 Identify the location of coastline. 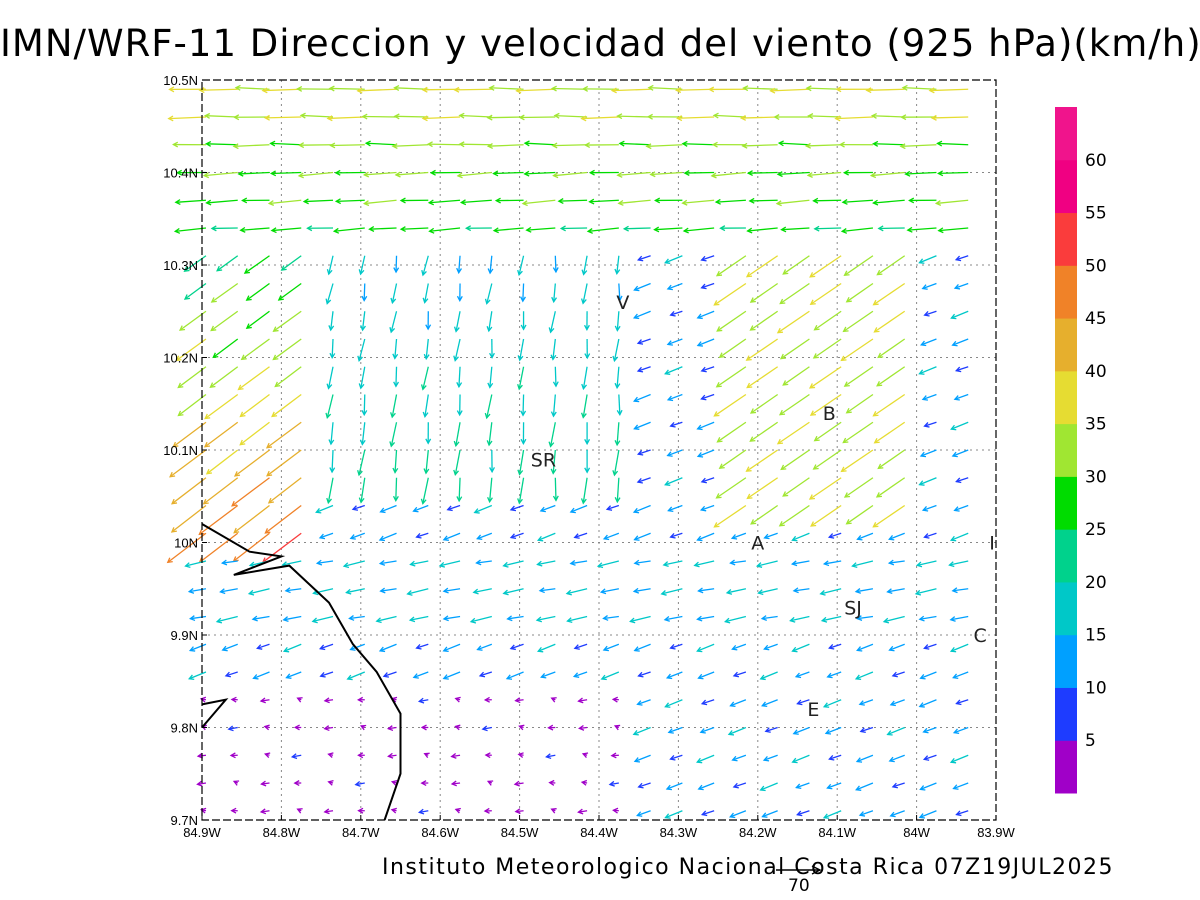
(301, 672).